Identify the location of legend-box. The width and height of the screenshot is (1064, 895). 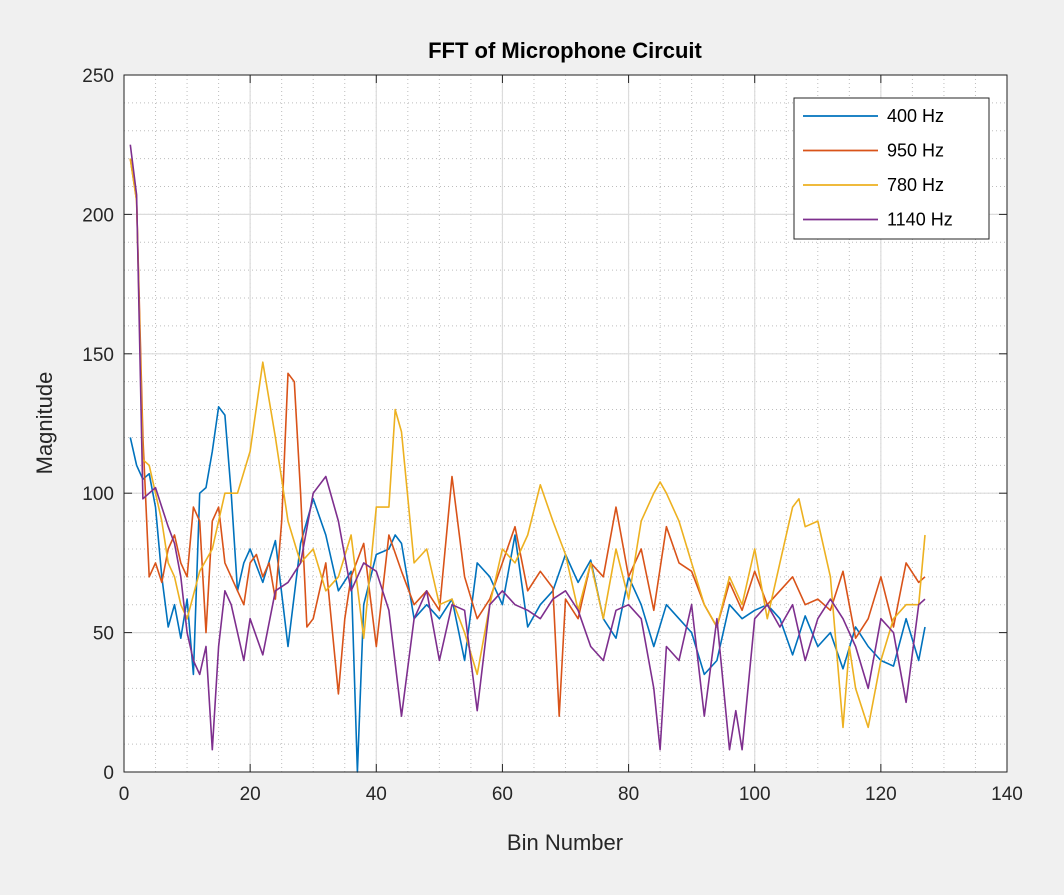
(891, 168).